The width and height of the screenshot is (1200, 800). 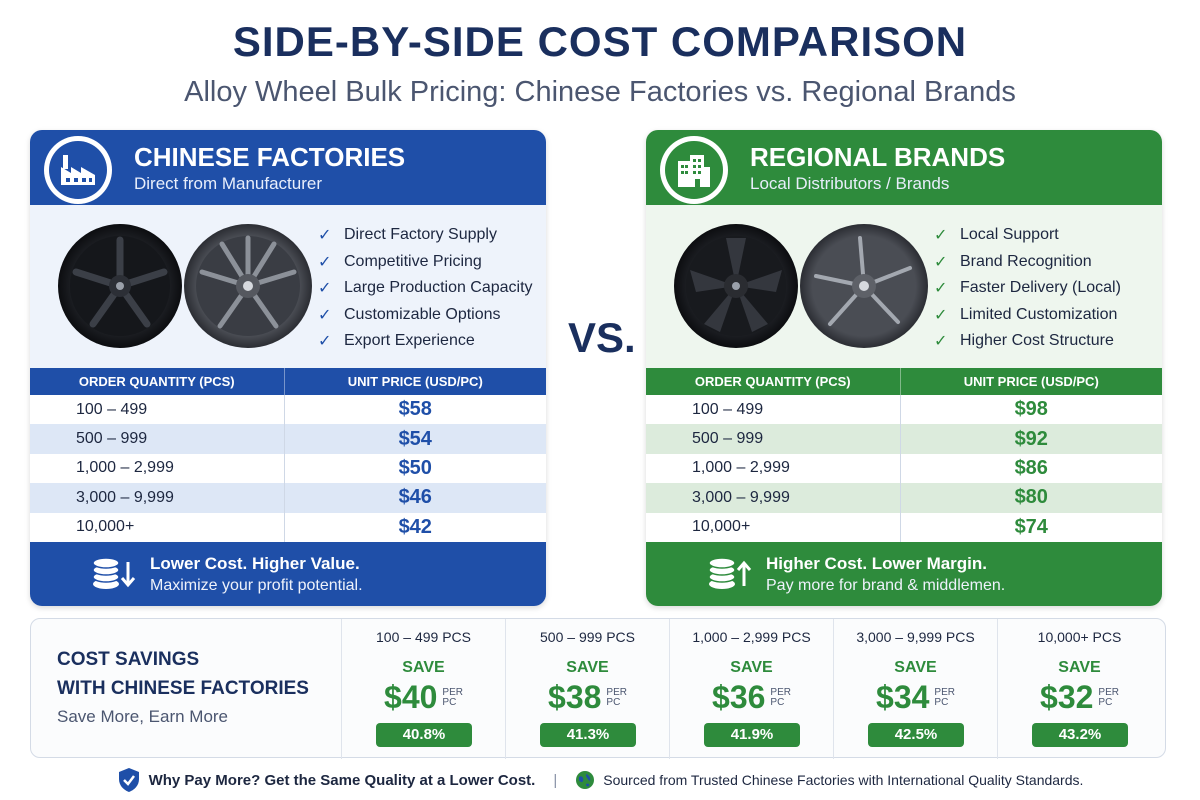 What do you see at coordinates (270, 157) in the screenshot?
I see `panel-title: CHINESE FACTORIES` at bounding box center [270, 157].